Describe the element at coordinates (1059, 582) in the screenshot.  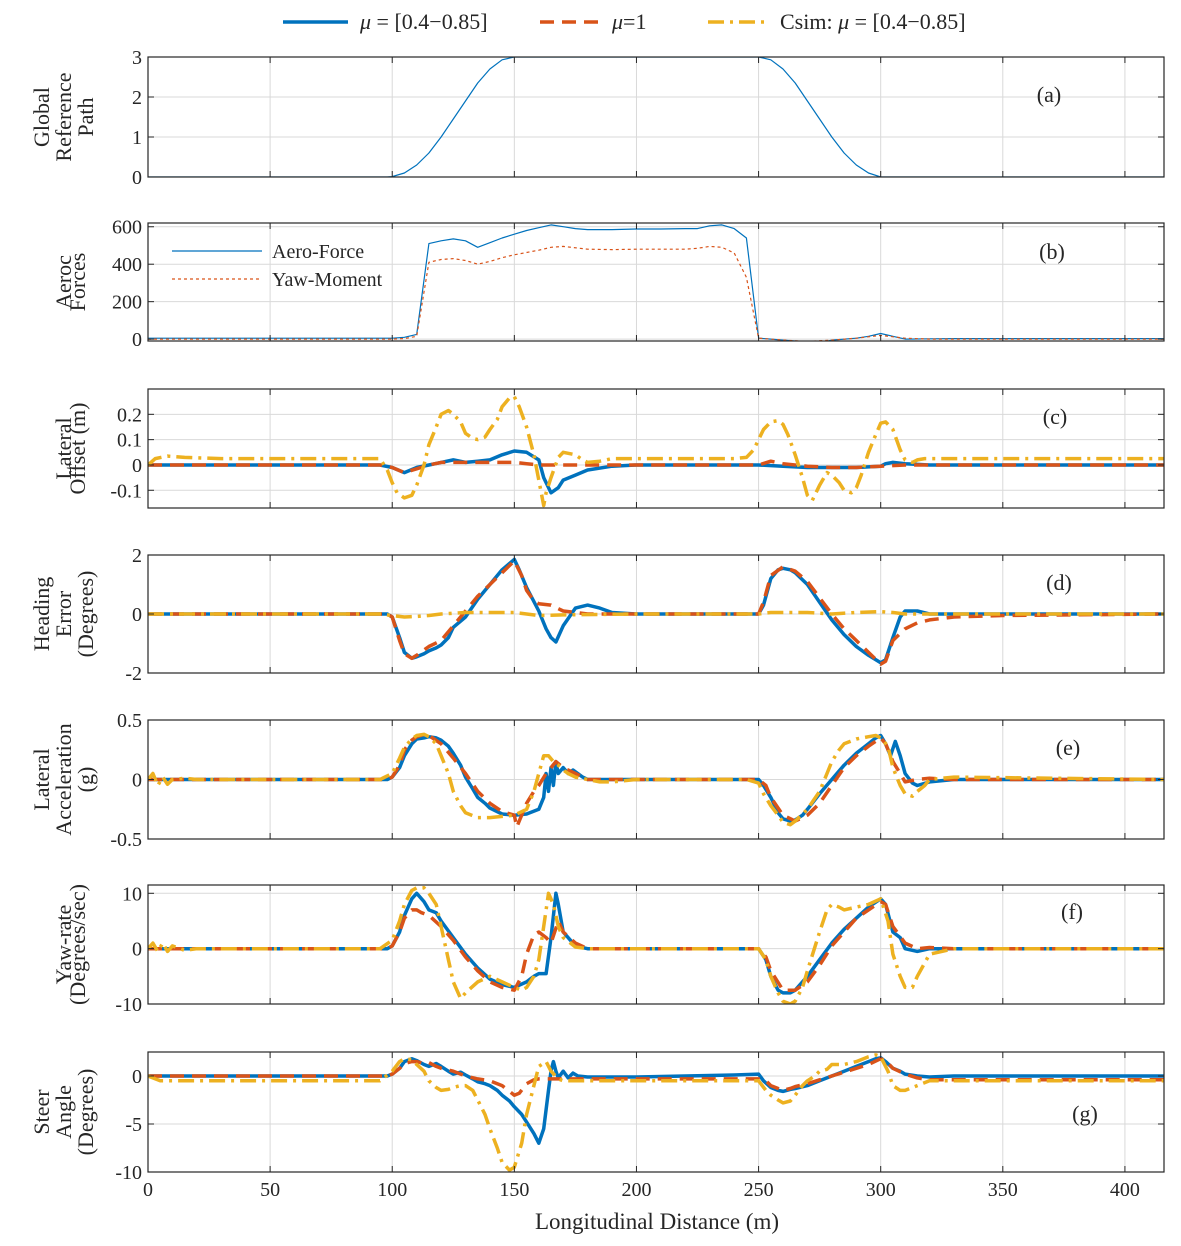
I see `panel-label: (d)` at that location.